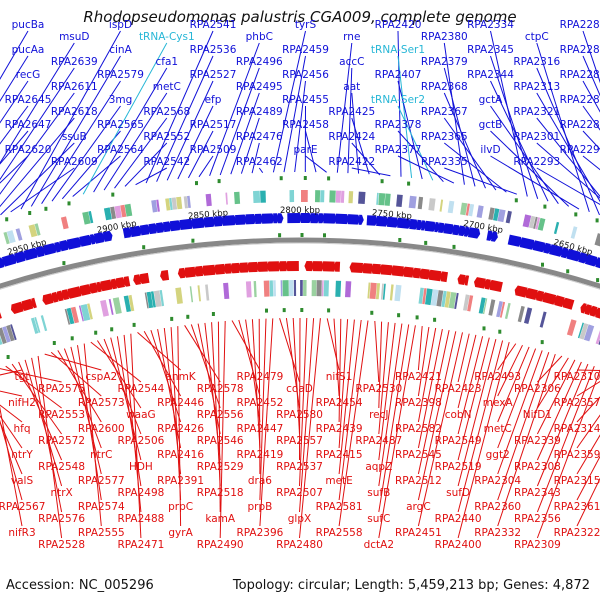  Describe the element at coordinates (536, 62) in the screenshot. I see `forward-gene-label: RPA2316` at that location.